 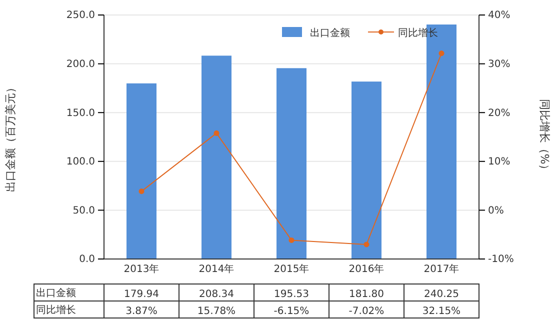 I want to click on x-tick-label: 2014年, so click(x=216, y=269).